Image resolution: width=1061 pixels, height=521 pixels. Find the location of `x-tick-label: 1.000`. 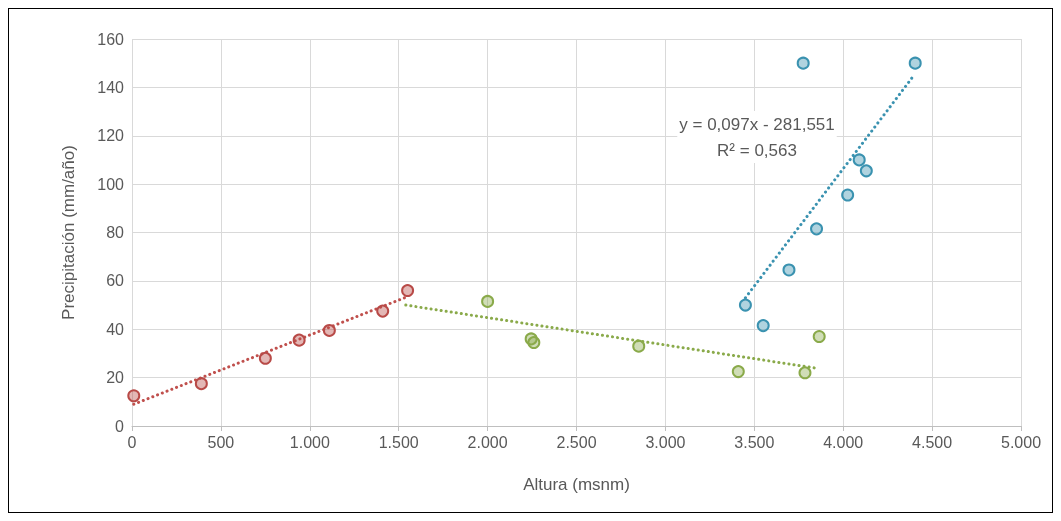

x-tick-label: 1.000 is located at coordinates (309, 442).